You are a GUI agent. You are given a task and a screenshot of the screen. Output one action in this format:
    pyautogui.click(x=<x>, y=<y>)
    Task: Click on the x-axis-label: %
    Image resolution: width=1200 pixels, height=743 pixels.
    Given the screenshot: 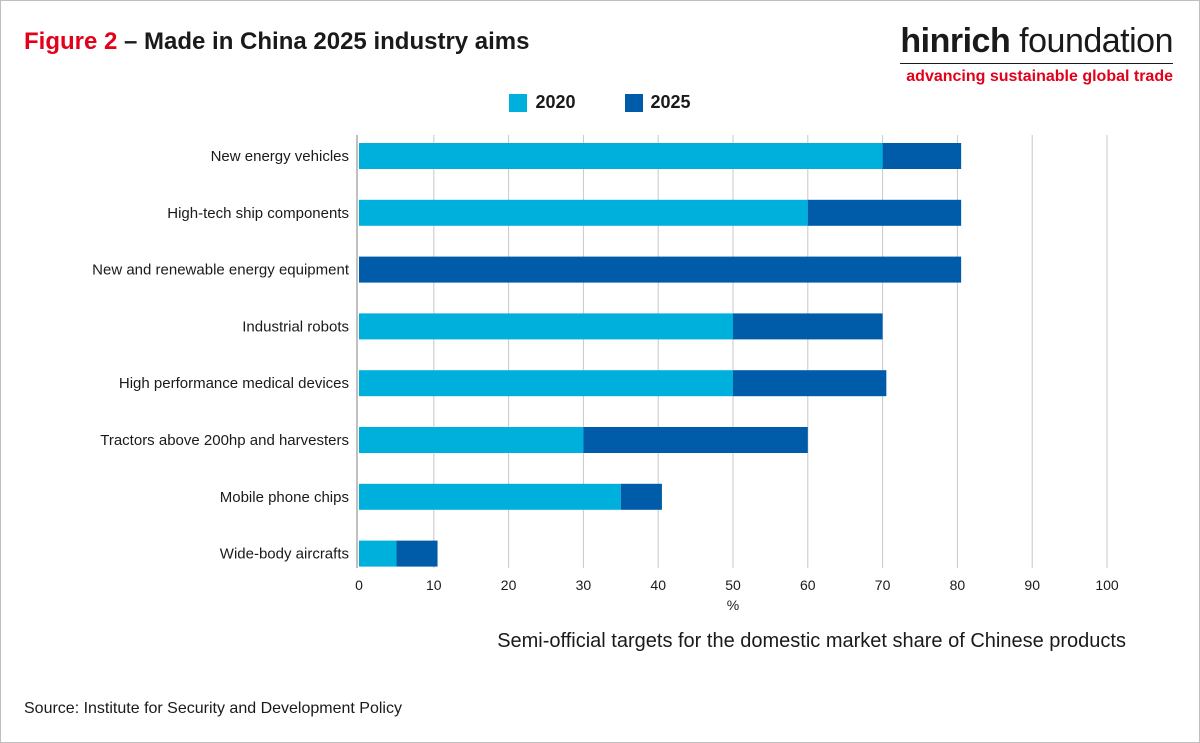 What is the action you would take?
    pyautogui.click(x=733, y=605)
    